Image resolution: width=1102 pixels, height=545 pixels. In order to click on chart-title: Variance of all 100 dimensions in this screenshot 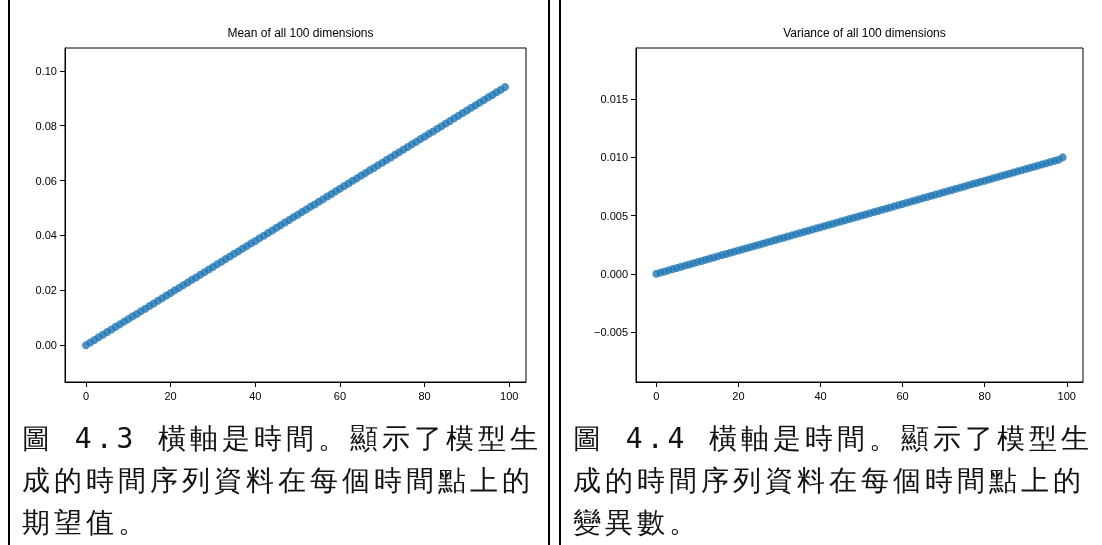, I will do `click(864, 33)`.